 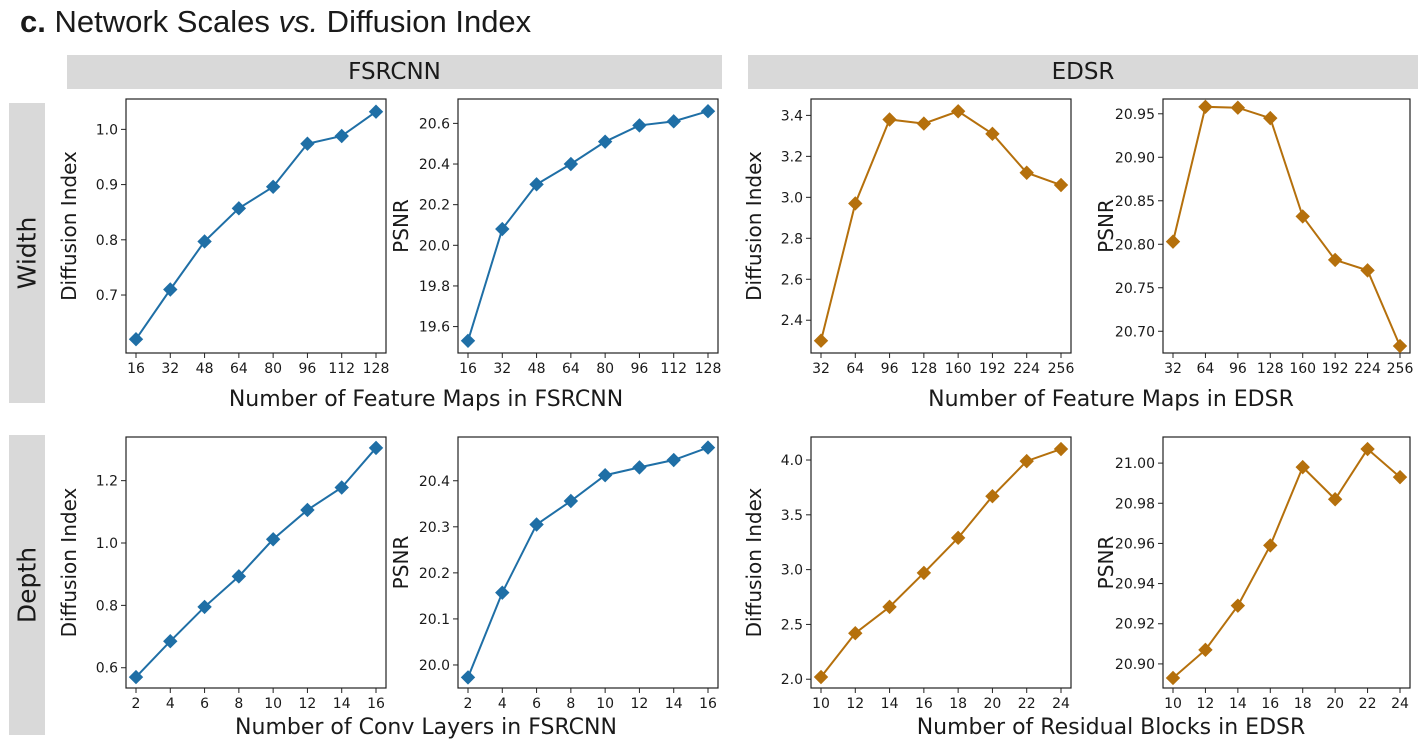 I want to click on x-tick-label: 32, so click(x=170, y=369).